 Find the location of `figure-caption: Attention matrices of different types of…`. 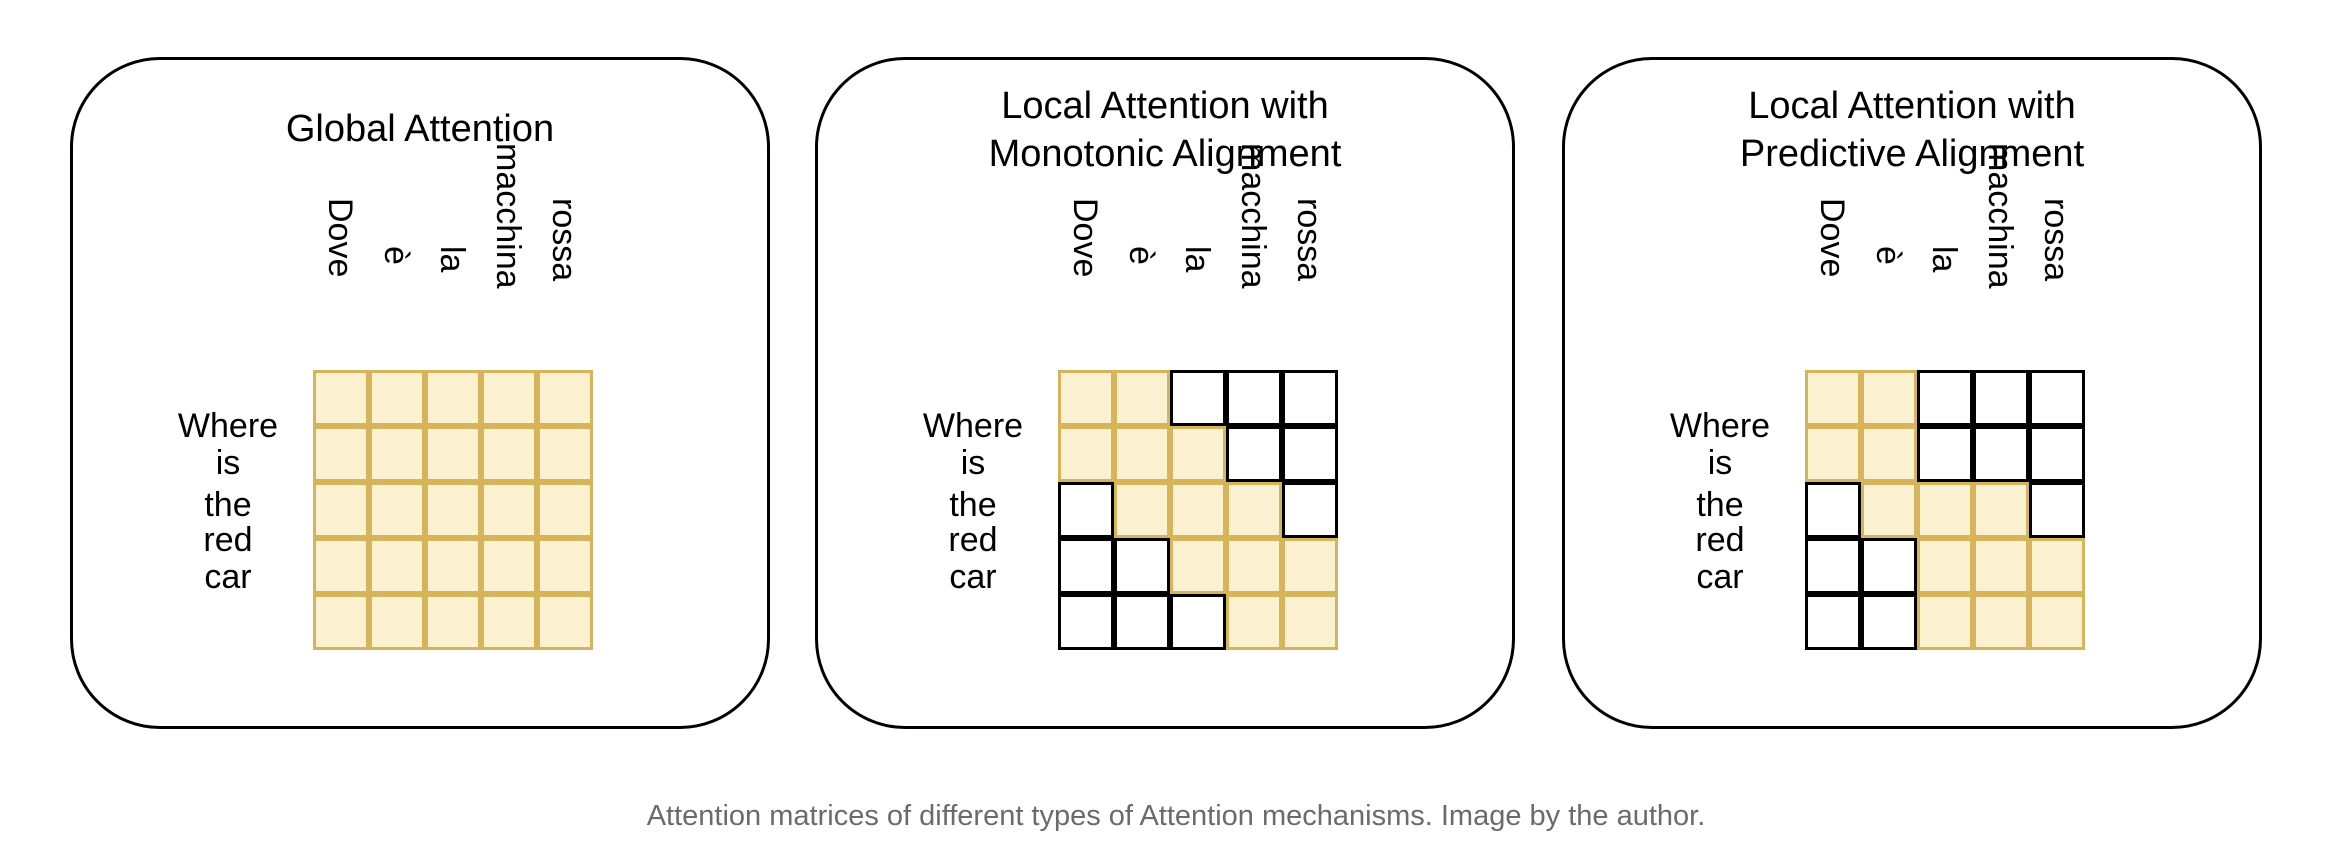

figure-caption: Attention matrices of different types of… is located at coordinates (1176, 816).